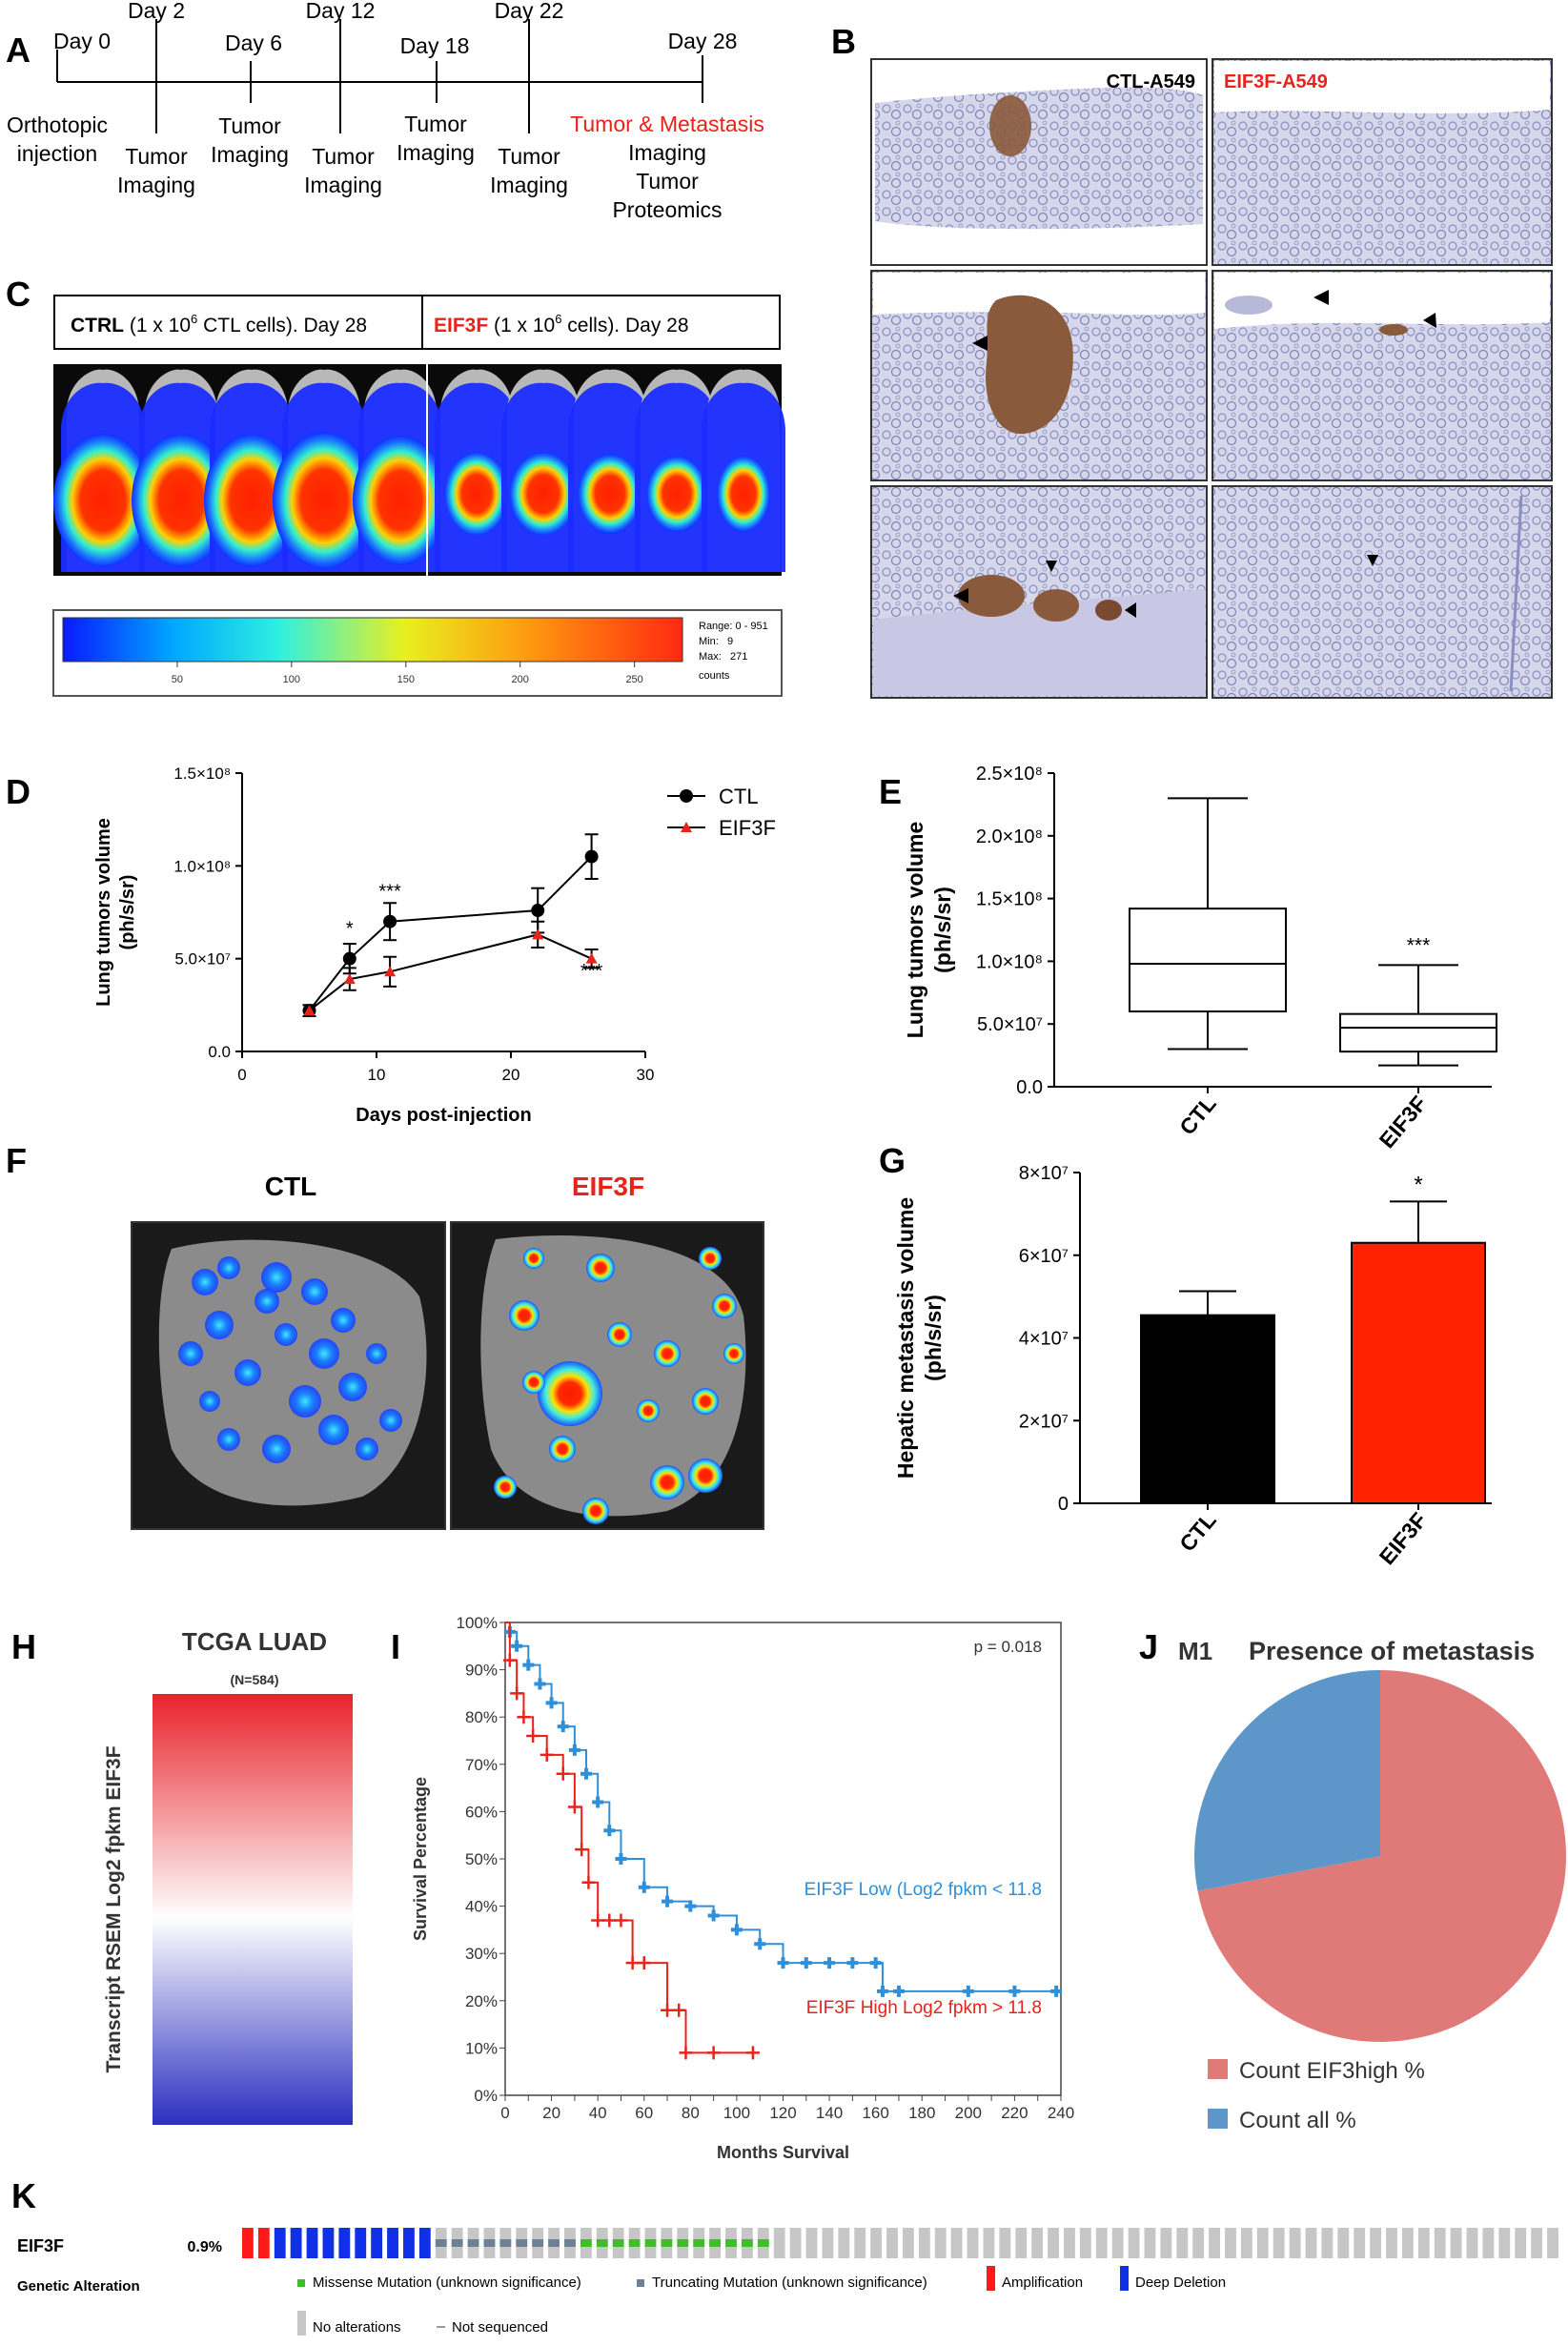 This screenshot has height=2346, width=1568. What do you see at coordinates (156, 156) in the screenshot?
I see `event-imaging-1a: Tumor` at bounding box center [156, 156].